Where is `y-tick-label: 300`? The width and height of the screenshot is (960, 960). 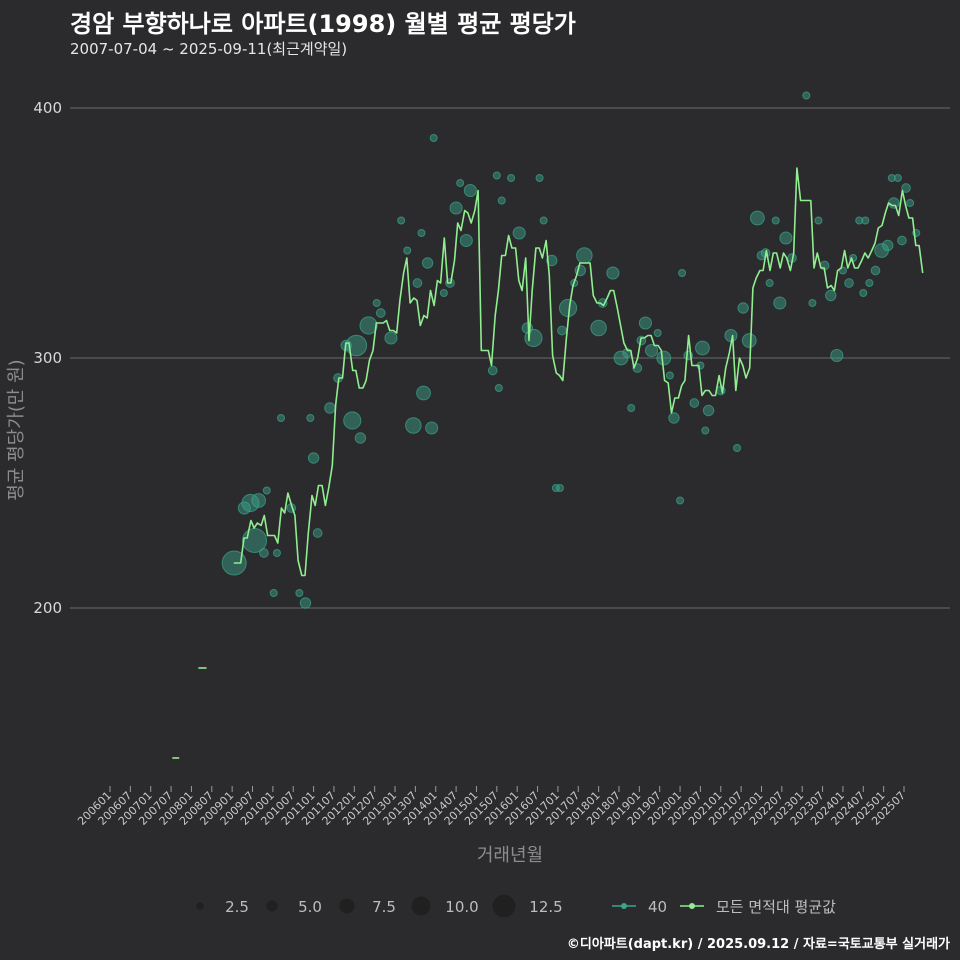
y-tick-label: 300 is located at coordinates (47, 358).